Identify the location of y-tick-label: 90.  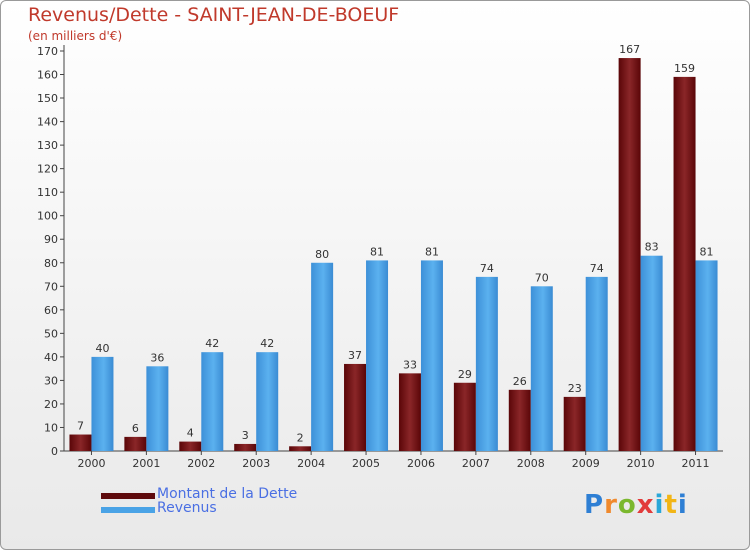
(51, 239).